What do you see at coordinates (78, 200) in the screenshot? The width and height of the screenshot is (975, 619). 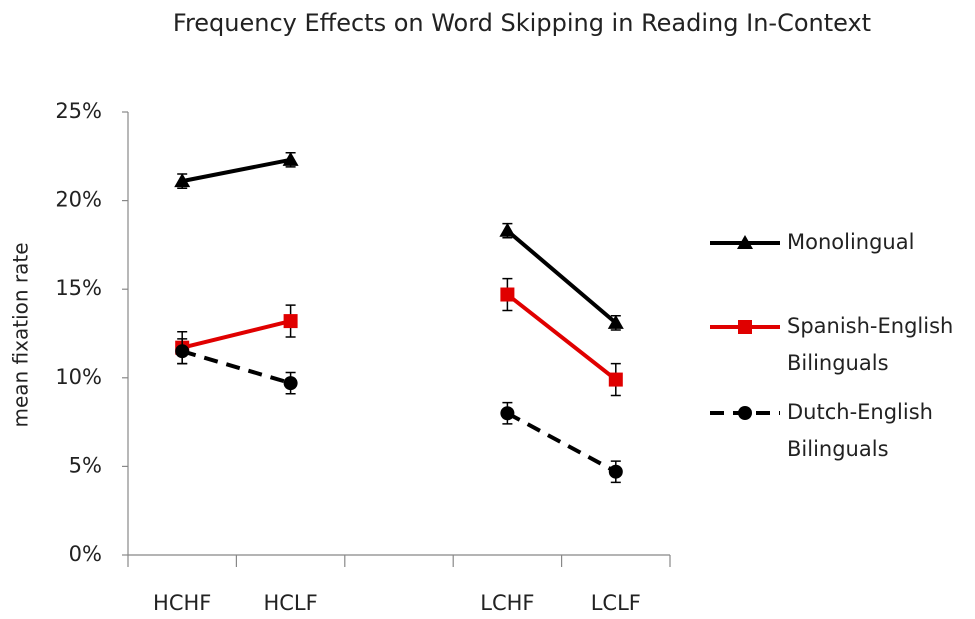 I see `y-tick-label: 20%` at bounding box center [78, 200].